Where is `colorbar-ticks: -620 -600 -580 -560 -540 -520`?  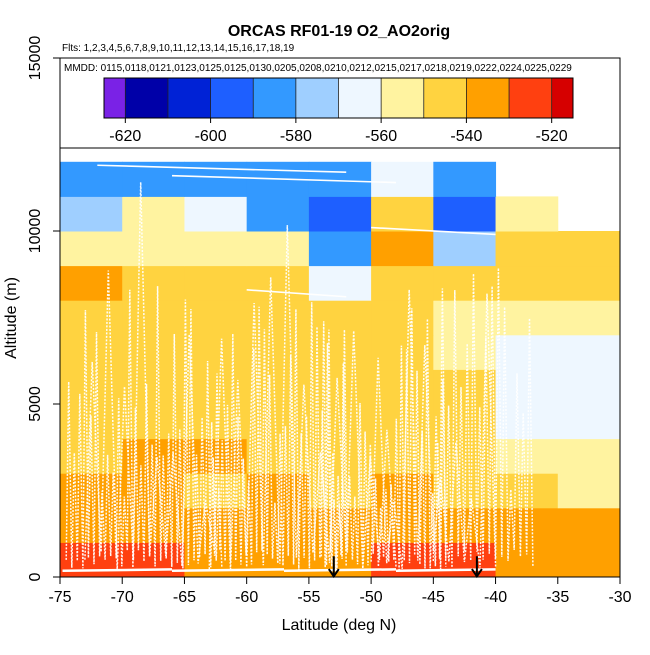
colorbar-ticks: -620 -600 -580 -560 -540 -520 is located at coordinates (338, 131).